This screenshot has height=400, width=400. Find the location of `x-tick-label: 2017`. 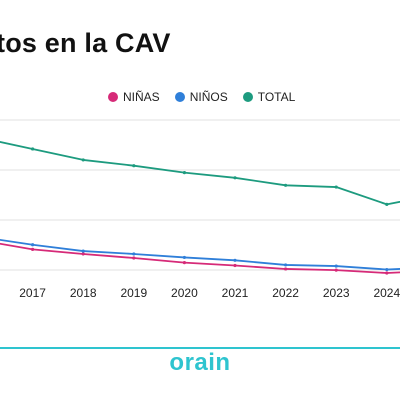

x-tick-label: 2017 is located at coordinates (32, 293).